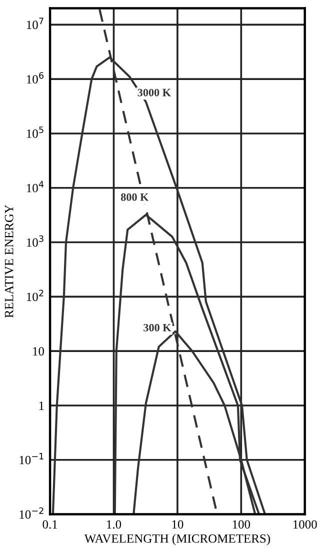 This screenshot has width=325, height=553. Describe the element at coordinates (38, 351) in the screenshot. I see `y-tick-label: 10` at that location.